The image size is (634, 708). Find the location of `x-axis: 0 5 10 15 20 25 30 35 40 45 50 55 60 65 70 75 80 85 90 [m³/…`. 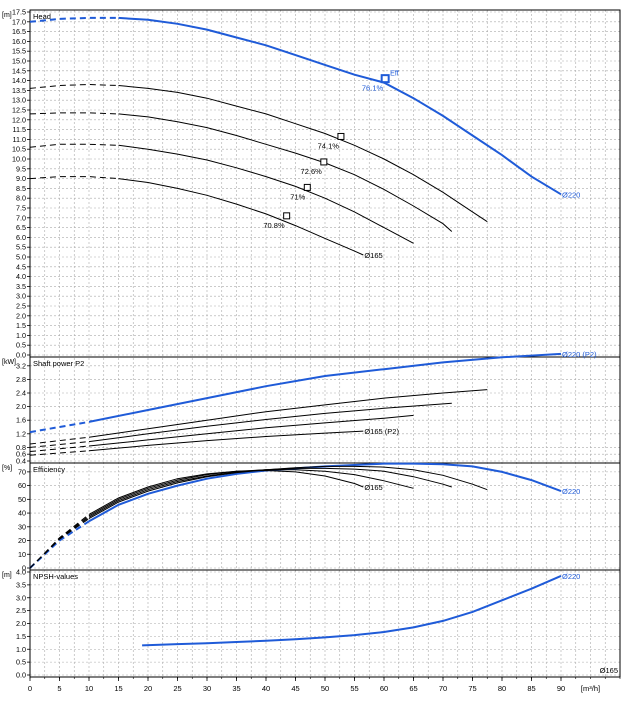

x-axis: 0 5 10 15 20 25 30 35 40 45 50 55 60 65 70 75 80 85 90 [m³/… is located at coordinates (324, 685).